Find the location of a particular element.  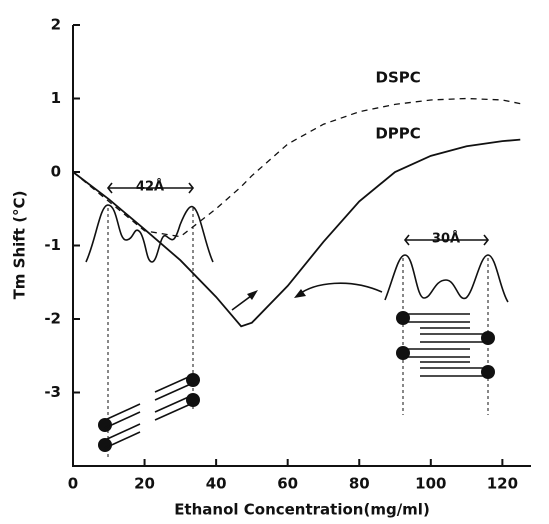

y-tick-label: -2 is located at coordinates (52, 319).